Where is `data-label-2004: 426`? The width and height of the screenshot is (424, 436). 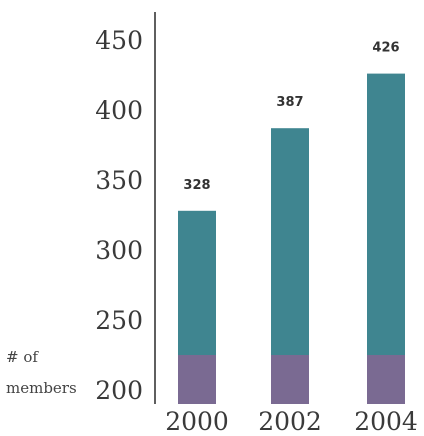 data-label-2004: 426 is located at coordinates (385, 48).